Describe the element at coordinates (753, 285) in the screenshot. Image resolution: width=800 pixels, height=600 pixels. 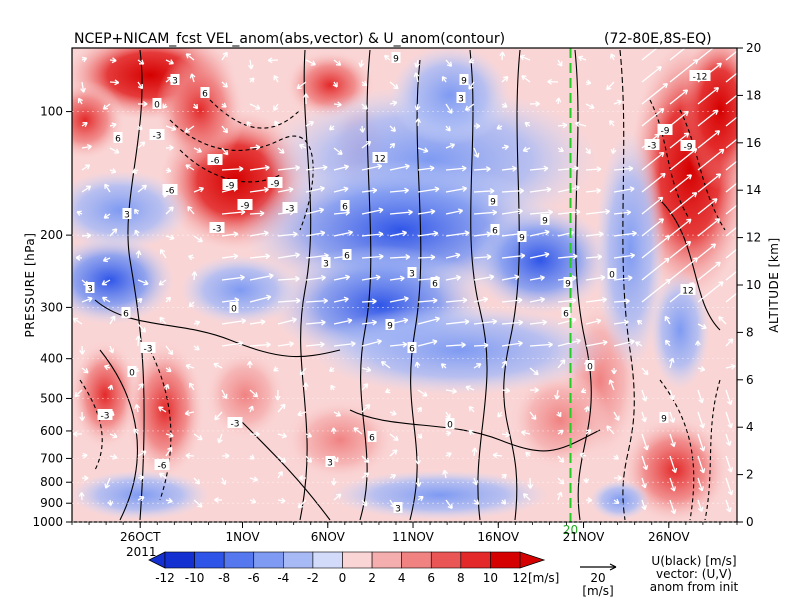
I see `y2-tick-label: 10` at that location.